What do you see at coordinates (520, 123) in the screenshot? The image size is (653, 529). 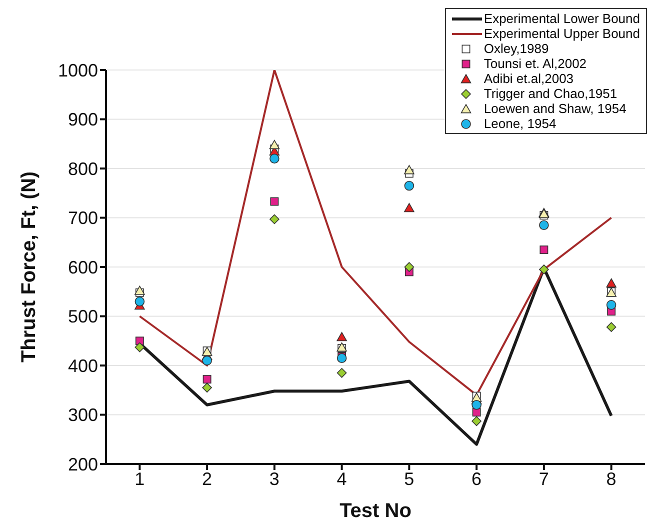 I see `legend-label: Leone, 1954` at bounding box center [520, 123].